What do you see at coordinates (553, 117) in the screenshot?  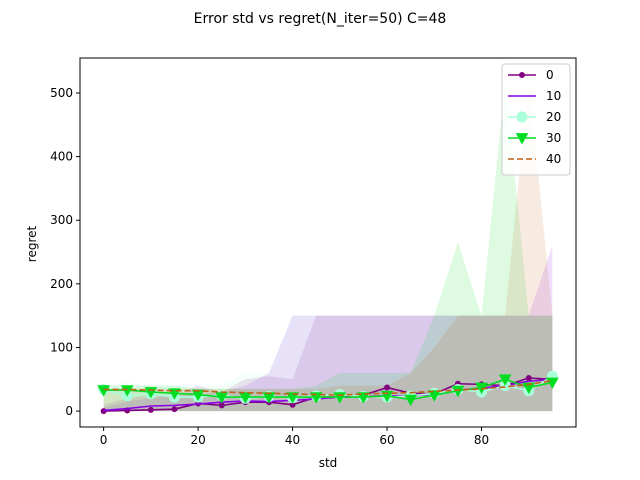 I see `legend-label-20: 20` at bounding box center [553, 117].